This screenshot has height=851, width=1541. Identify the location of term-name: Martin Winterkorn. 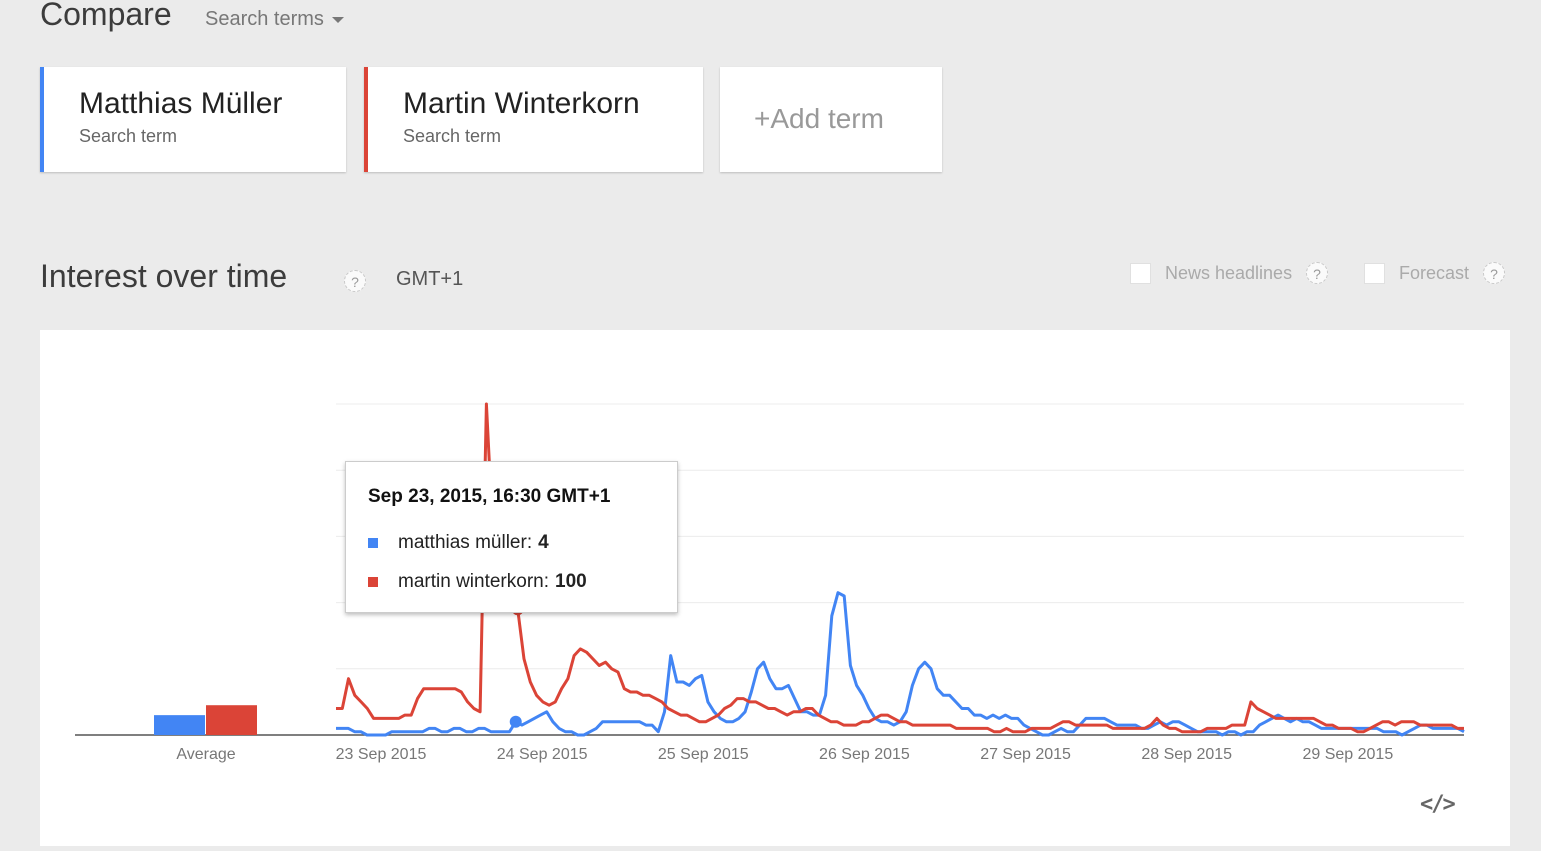
(521, 103).